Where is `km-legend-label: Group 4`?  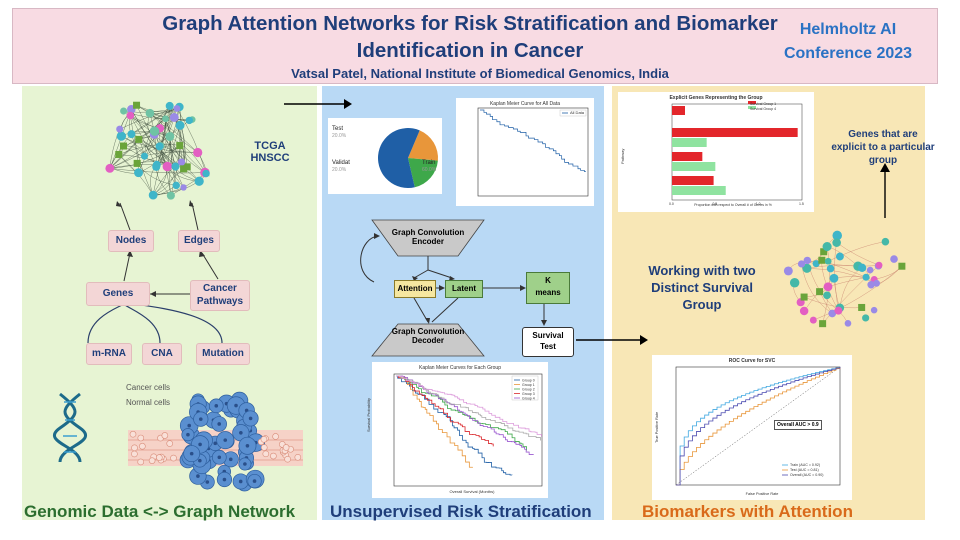
km-legend-label: Group 4 is located at coordinates (528, 399).